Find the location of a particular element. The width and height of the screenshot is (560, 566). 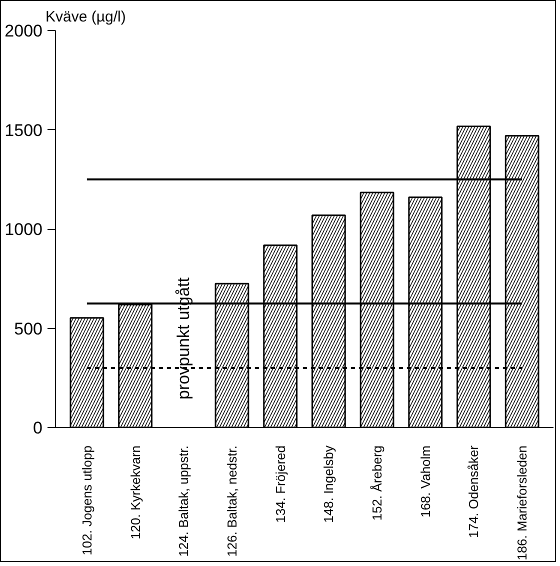

x-tick-label: 126. Baltak, nedstr. is located at coordinates (232, 501).